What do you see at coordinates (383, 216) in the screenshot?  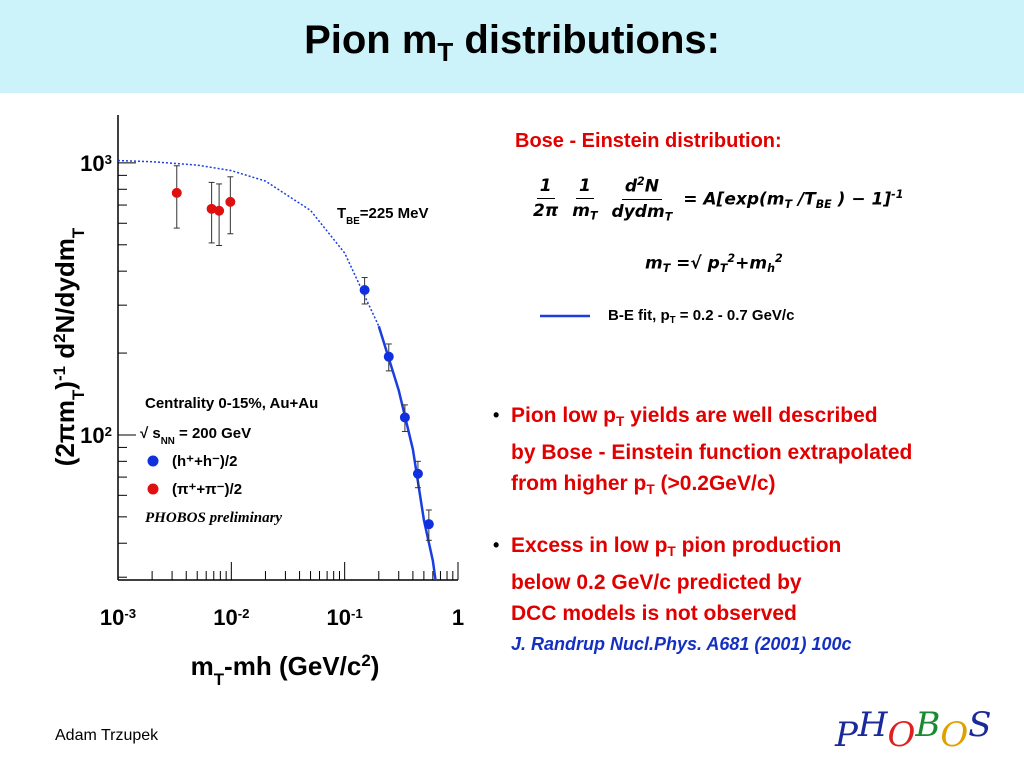 I see `temperature-label: TBE=225 MeV` at bounding box center [383, 216].